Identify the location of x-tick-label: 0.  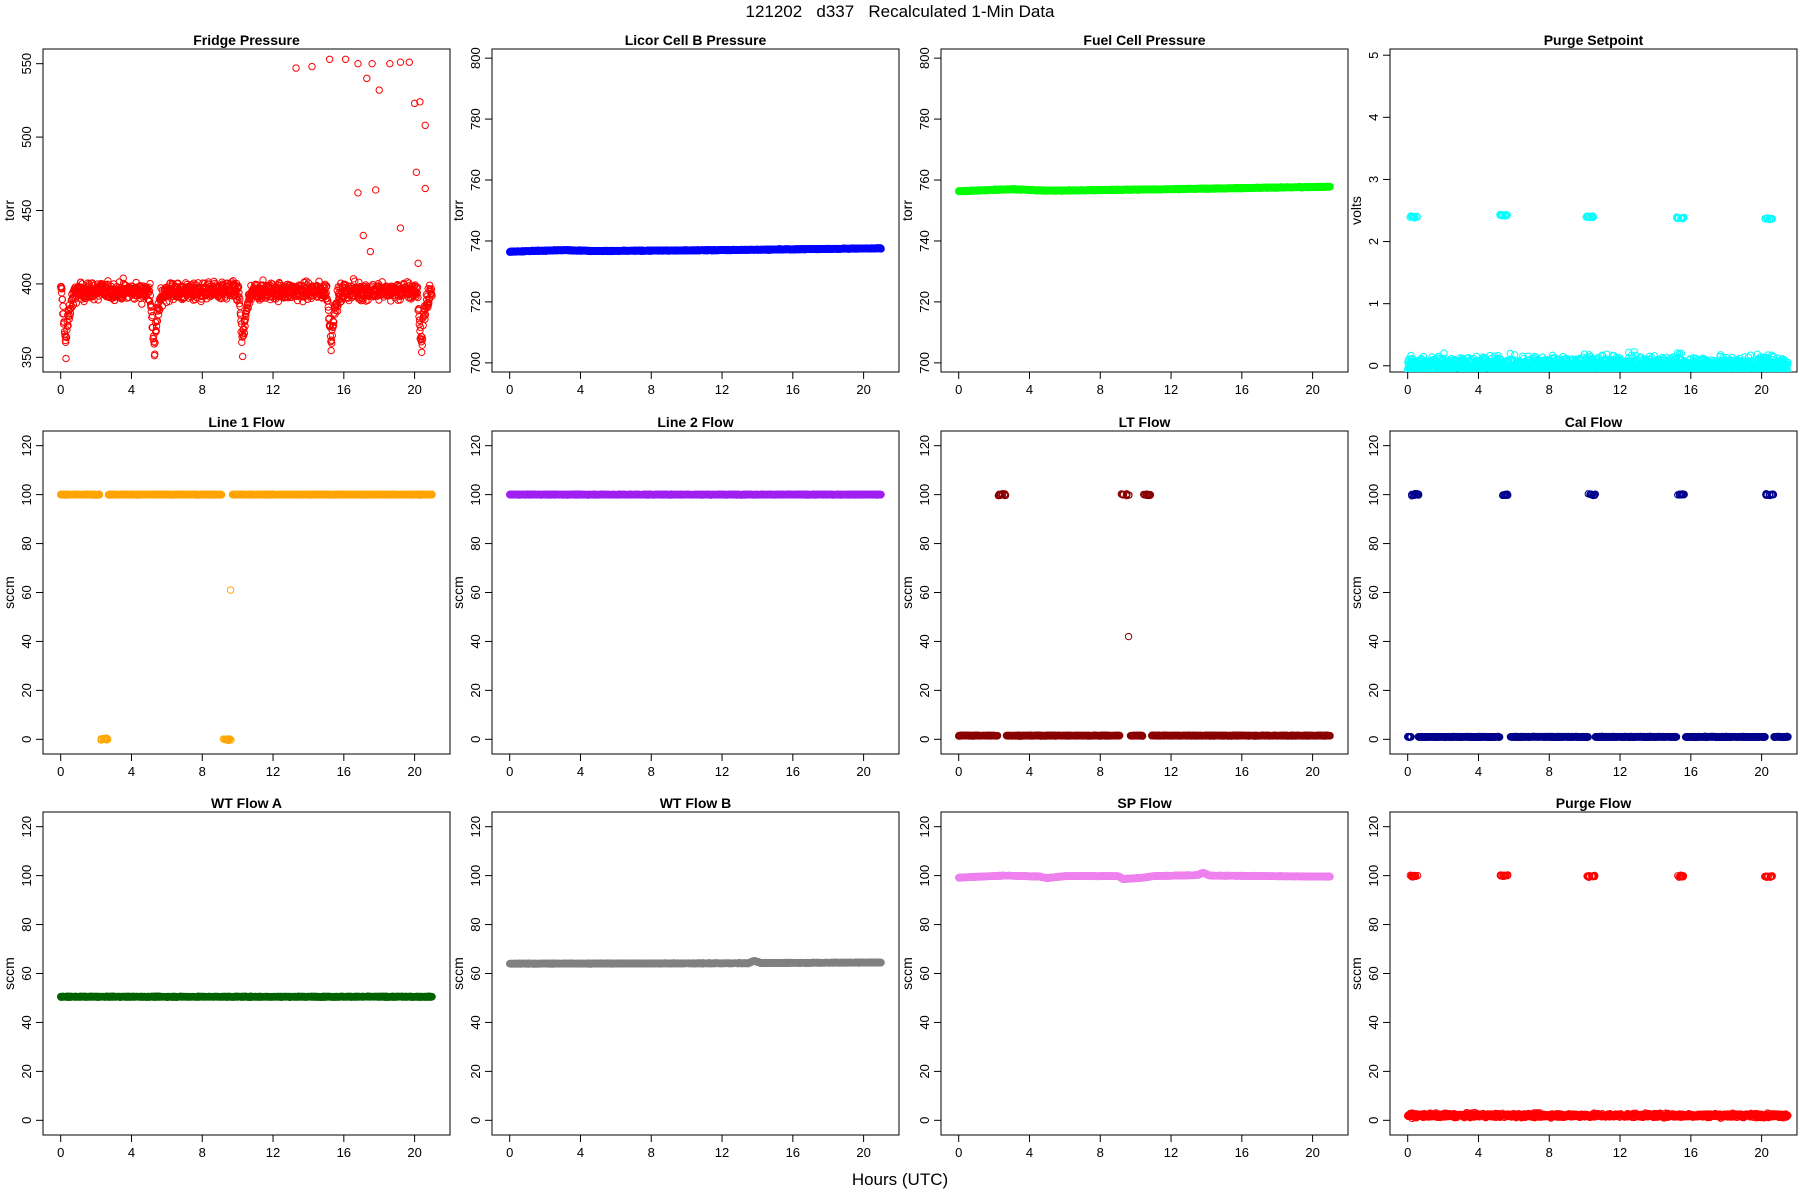
(1407, 389).